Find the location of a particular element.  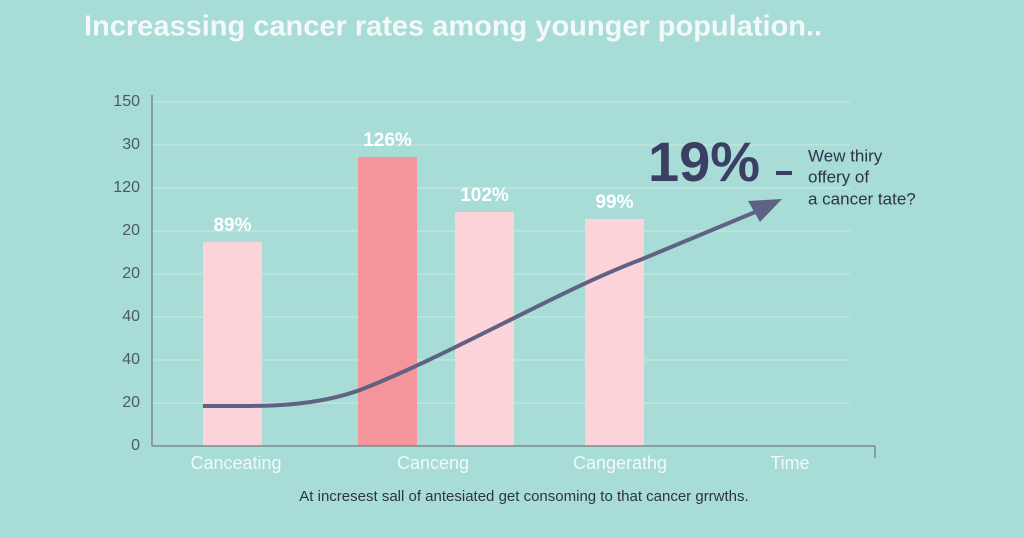

x-tick-label: Cangerathg is located at coordinates (620, 463).